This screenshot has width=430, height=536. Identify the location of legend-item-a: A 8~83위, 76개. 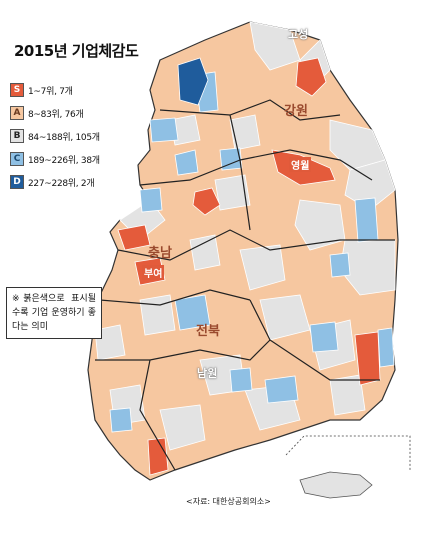
(55, 113).